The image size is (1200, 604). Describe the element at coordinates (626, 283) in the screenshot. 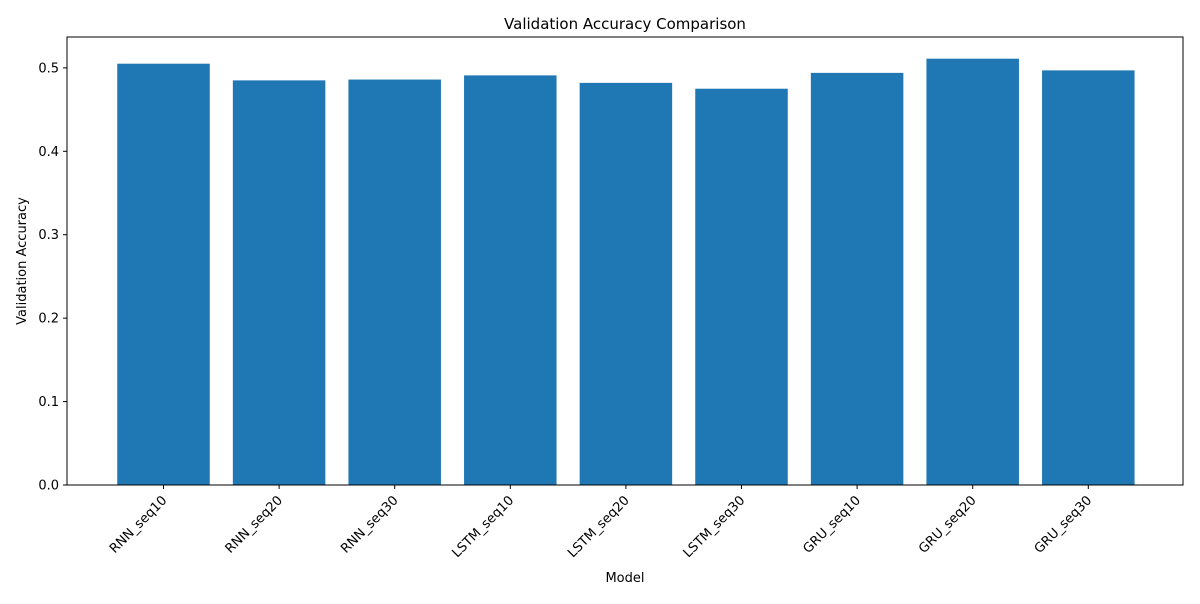

I see `bar-lstm-seq20` at that location.